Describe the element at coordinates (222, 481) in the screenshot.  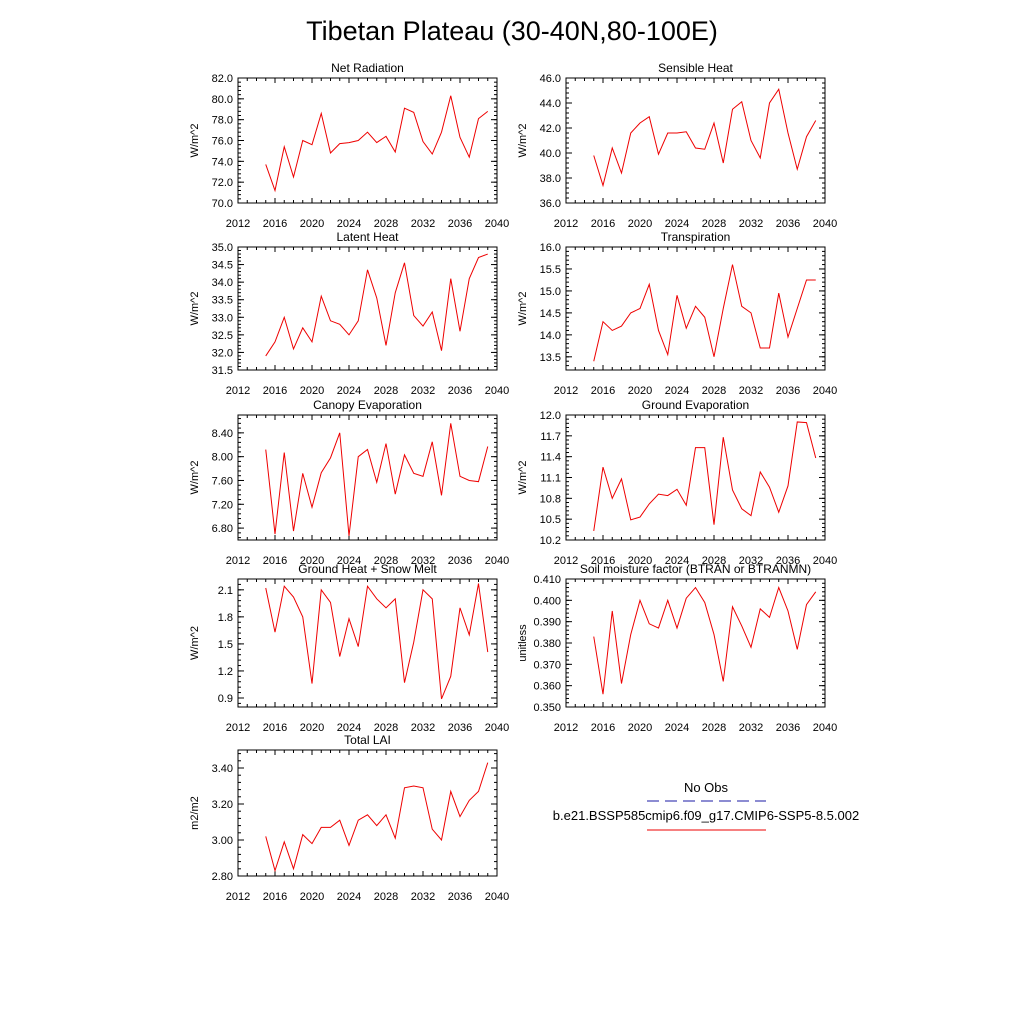
I see `y-tick-label: 7.60` at that location.